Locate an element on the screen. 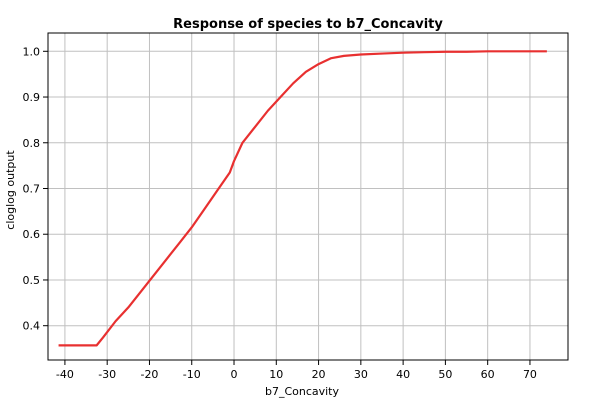  x-tick-label: 10 is located at coordinates (276, 374).